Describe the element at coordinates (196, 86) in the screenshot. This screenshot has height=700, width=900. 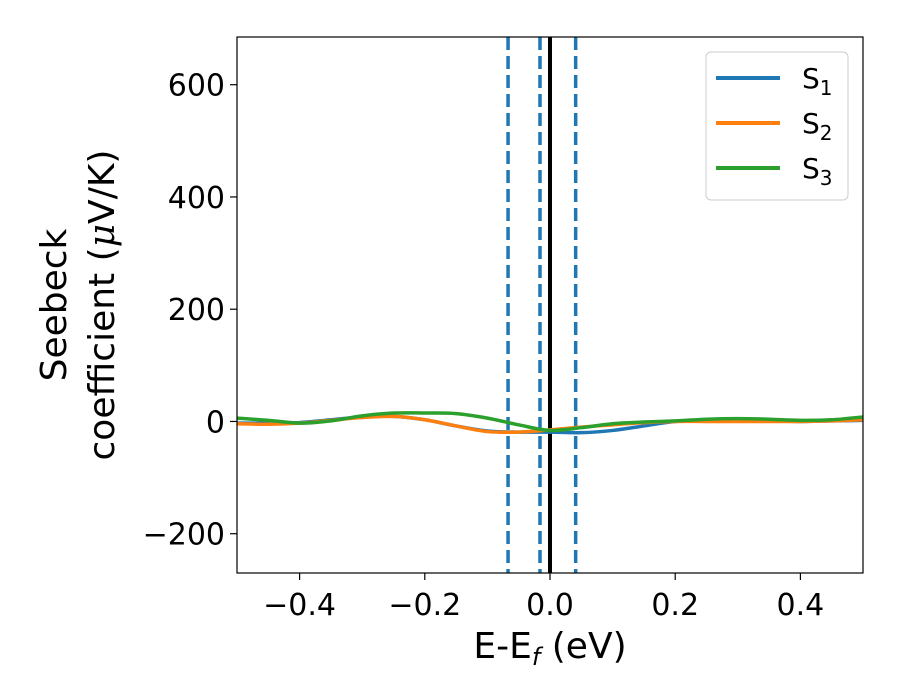
I see `y-tick-label: 600` at that location.